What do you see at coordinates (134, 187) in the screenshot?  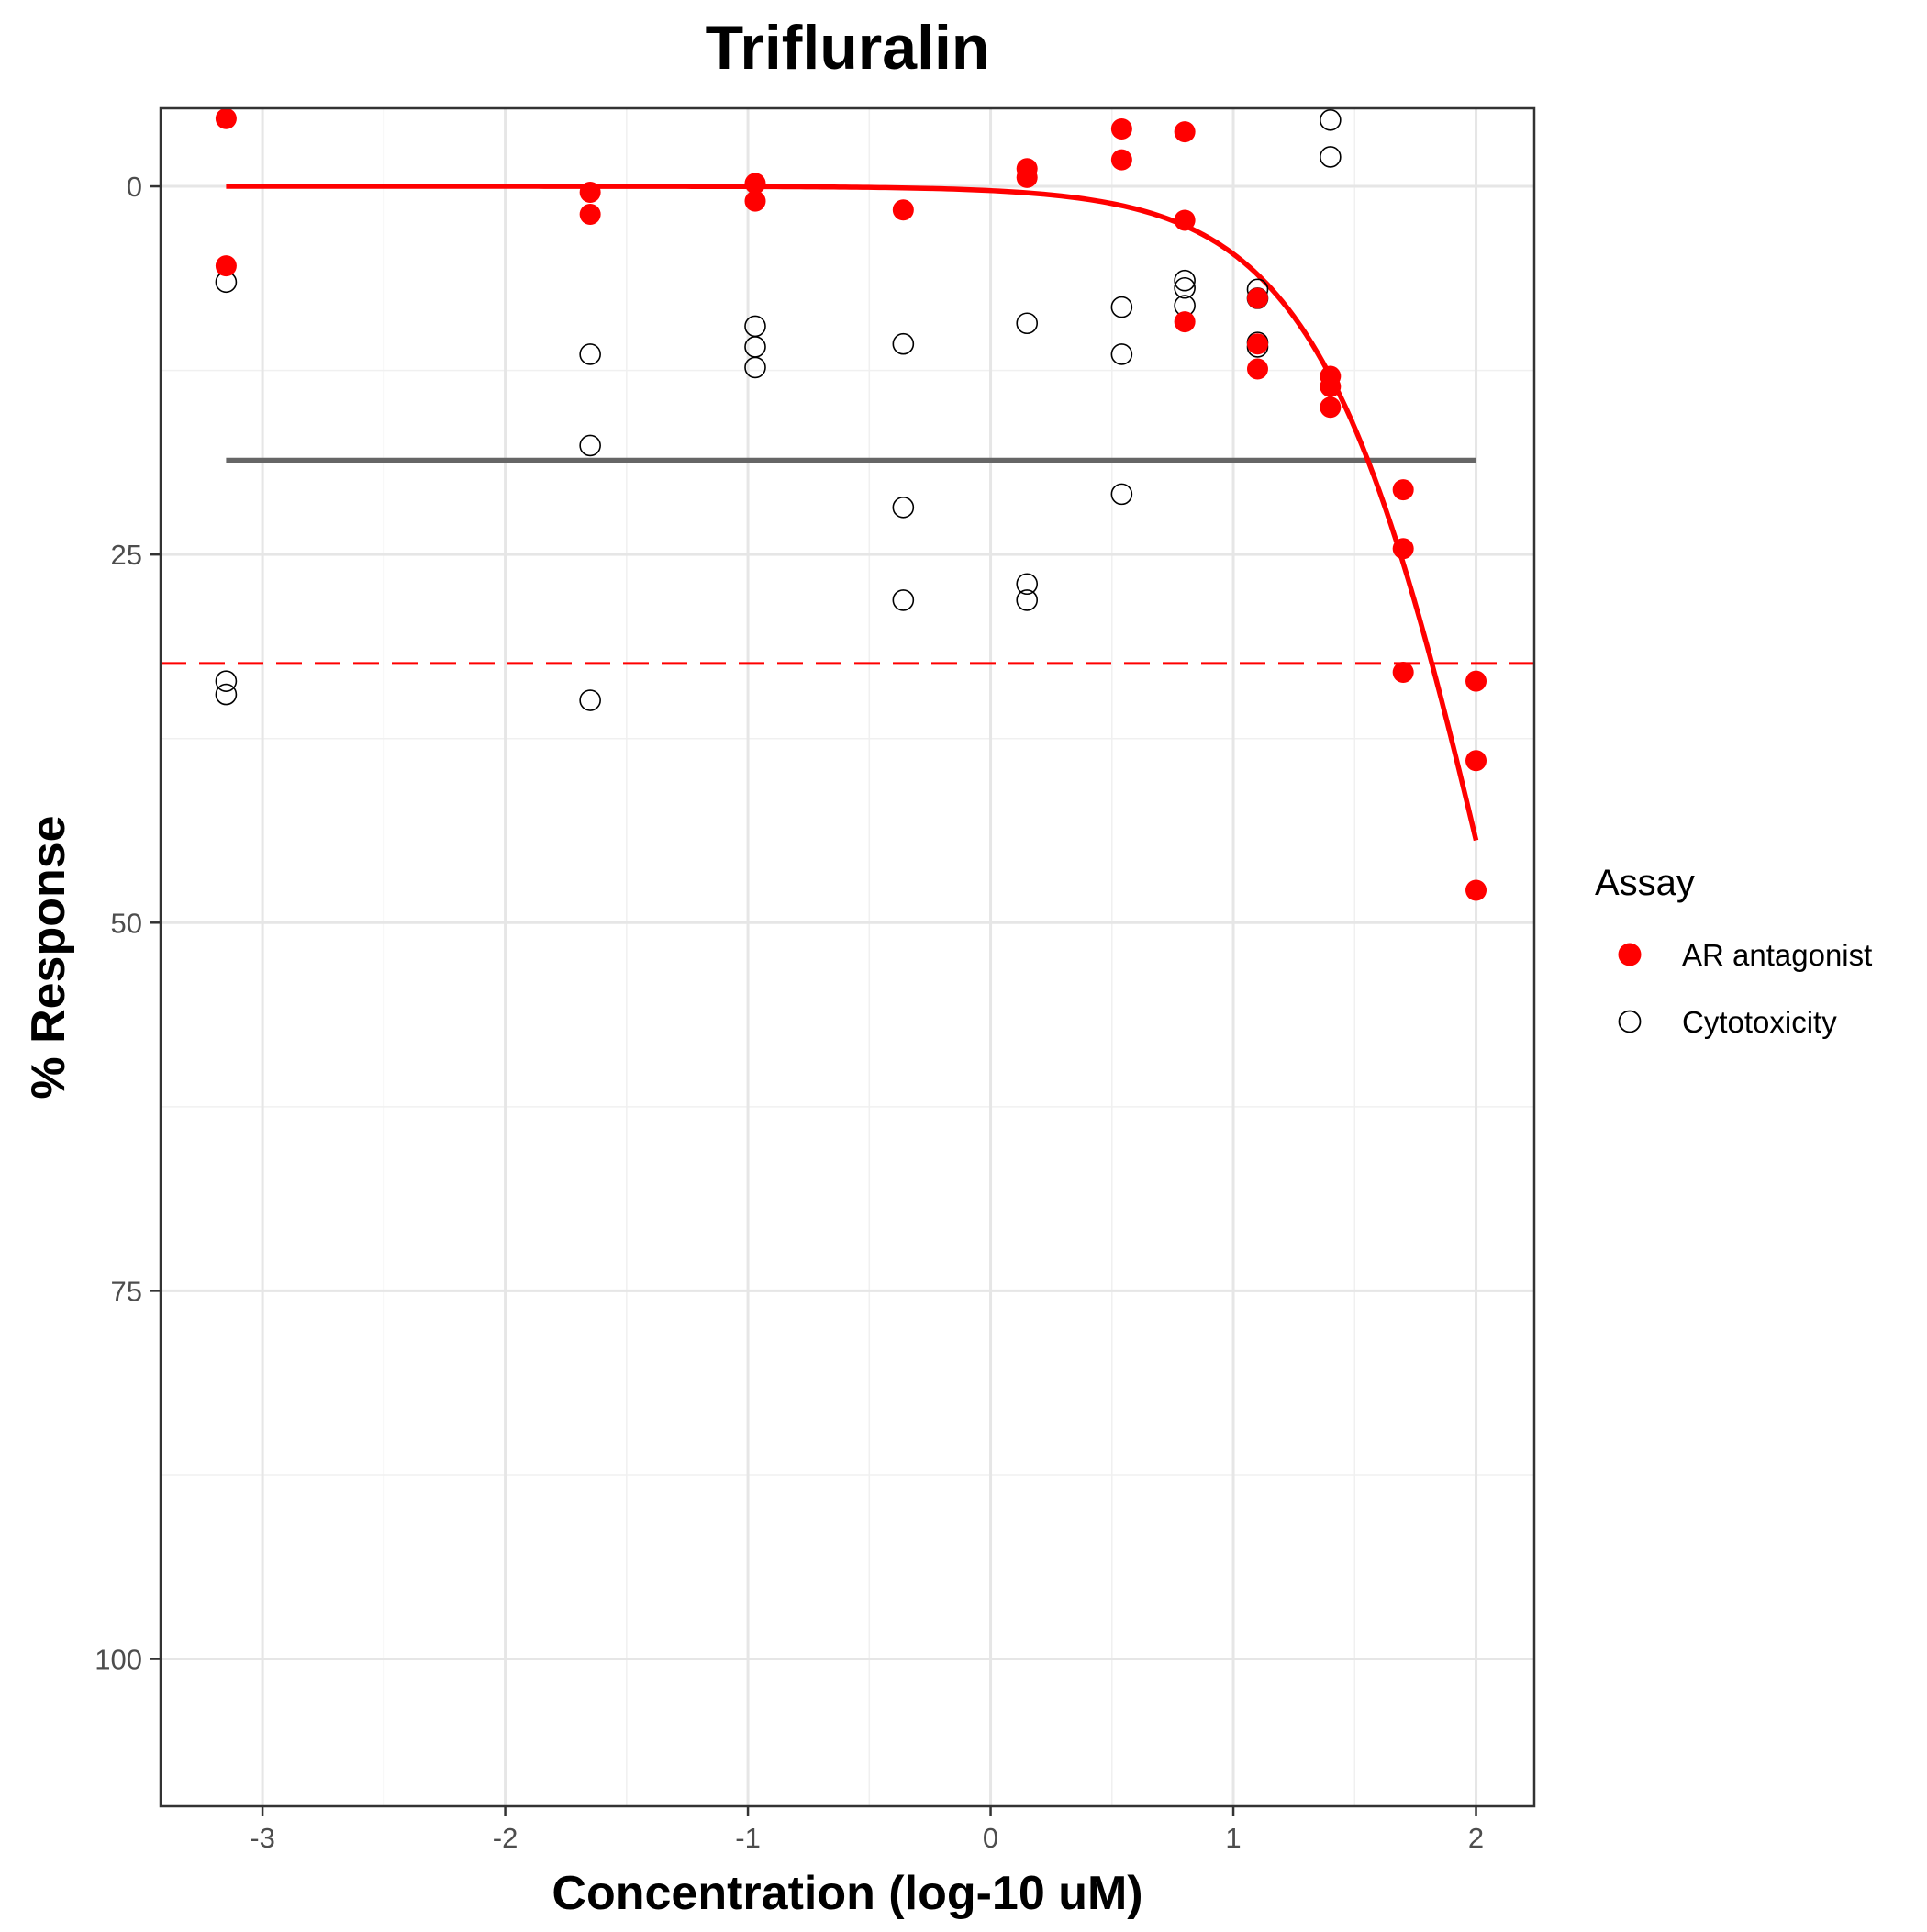 I see `y-tick-label: 0` at bounding box center [134, 187].